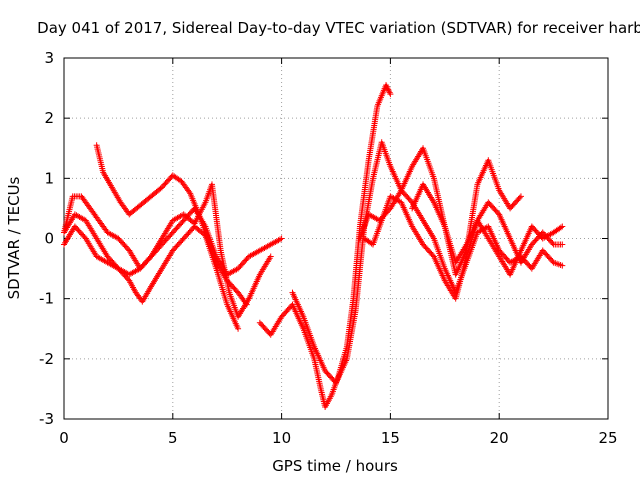 This screenshot has height=480, width=640. What do you see at coordinates (49, 178) in the screenshot?
I see `y-tick-label: 1` at bounding box center [49, 178].